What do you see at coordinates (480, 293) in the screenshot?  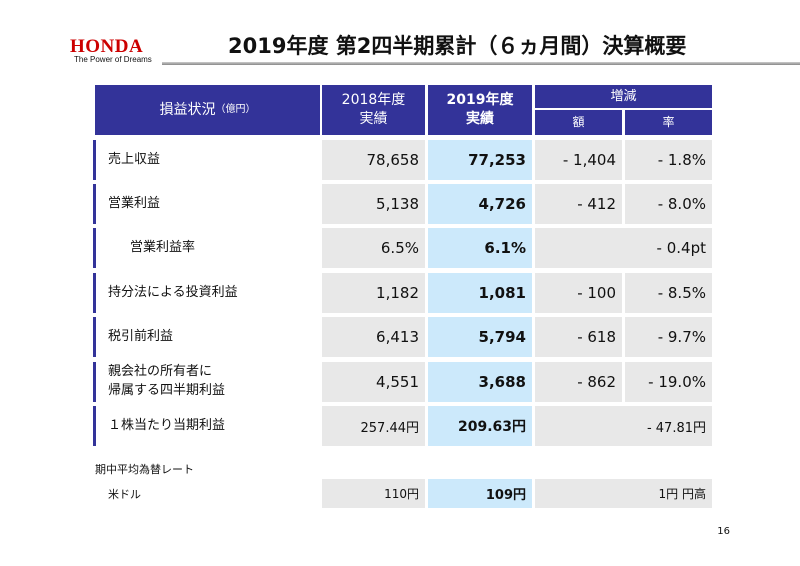 I see `row-curr: 1,081` at bounding box center [480, 293].